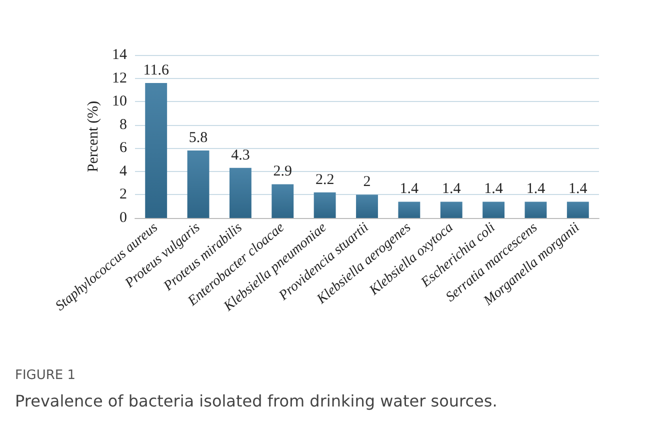 This screenshot has width=654, height=430. Describe the element at coordinates (156, 70) in the screenshot. I see `data-label: 11.6` at that location.